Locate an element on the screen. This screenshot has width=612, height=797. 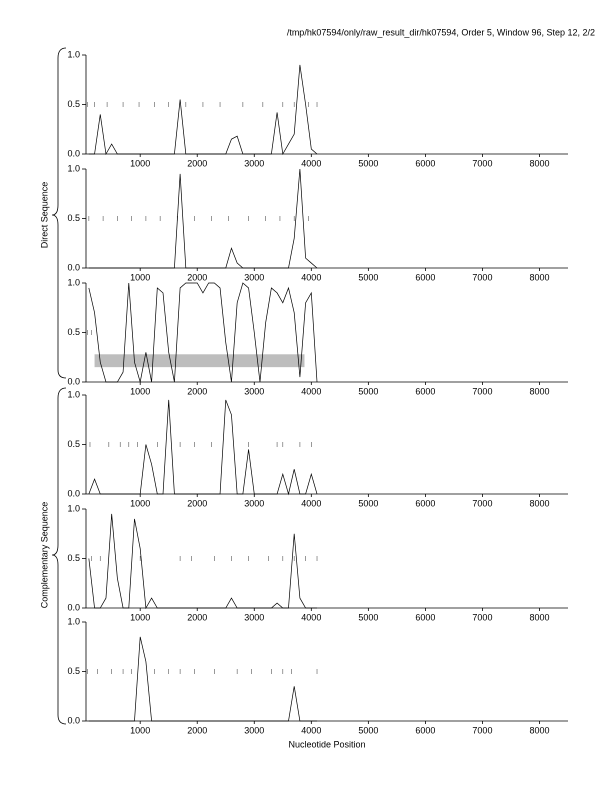
group-label: Direct Sequence is located at coordinates (44, 215).